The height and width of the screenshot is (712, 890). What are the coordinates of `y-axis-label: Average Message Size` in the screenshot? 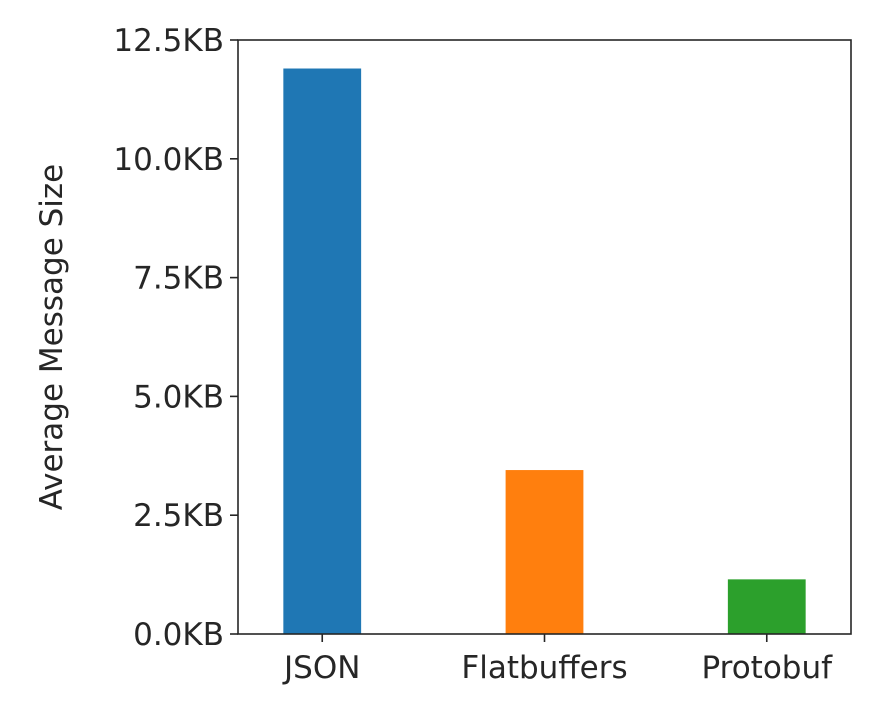 It's located at (52, 337).